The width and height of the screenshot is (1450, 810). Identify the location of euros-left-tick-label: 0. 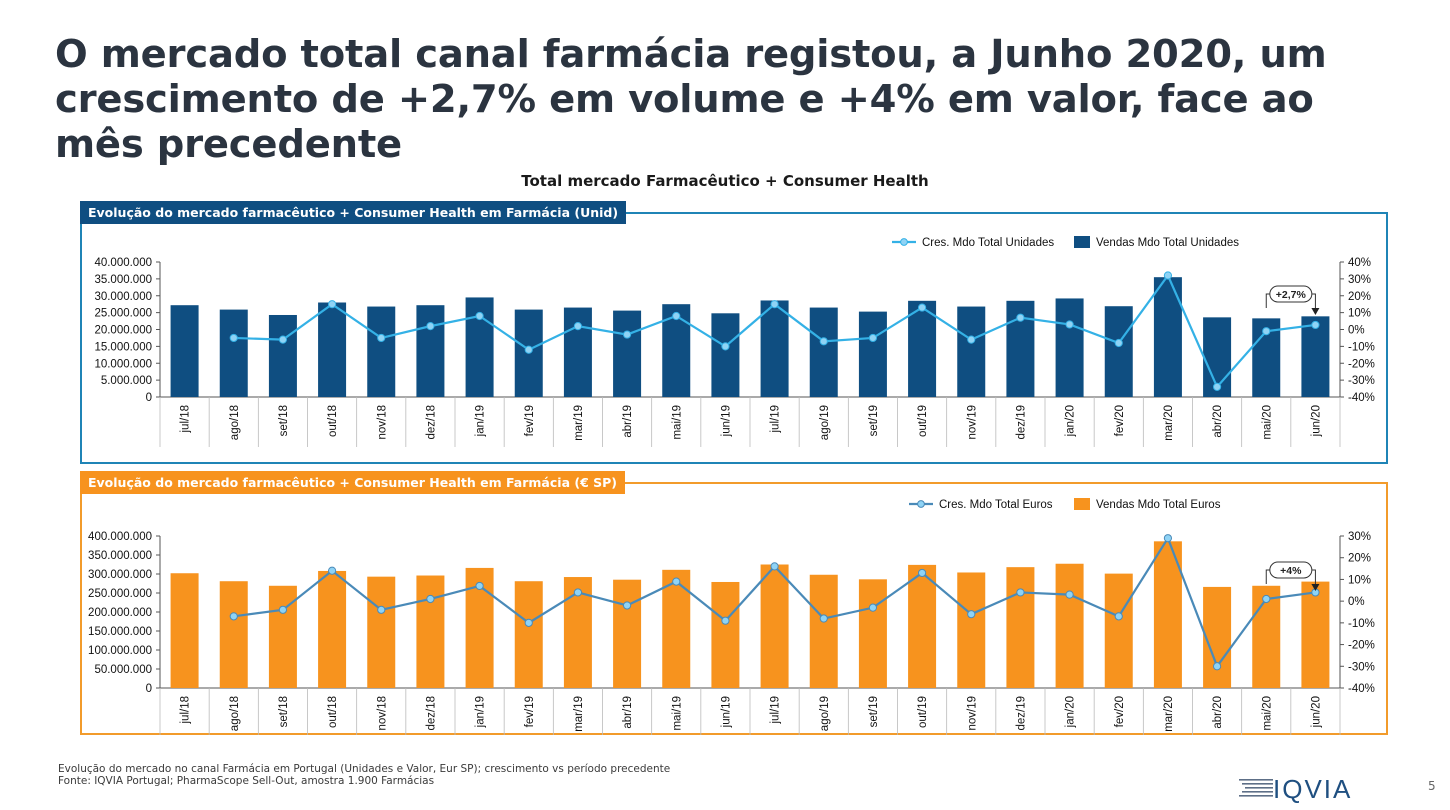
(149, 689).